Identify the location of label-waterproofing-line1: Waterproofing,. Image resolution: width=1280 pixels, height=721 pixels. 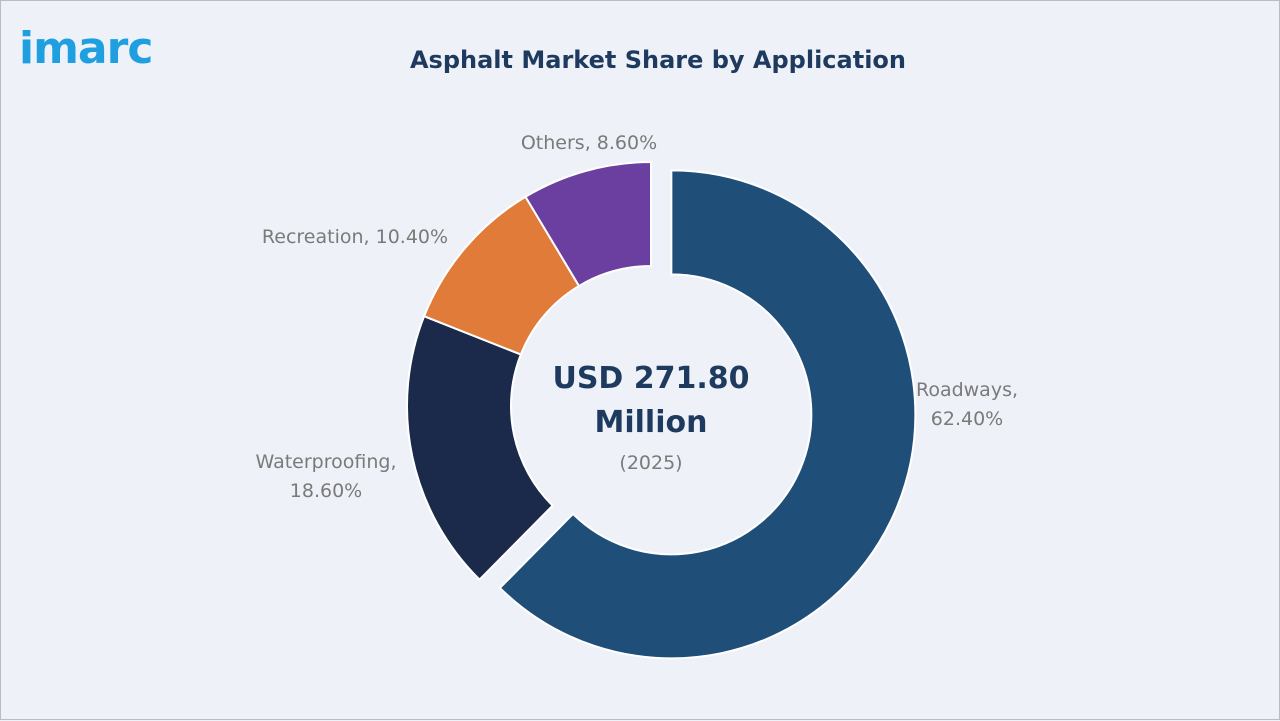
(326, 462).